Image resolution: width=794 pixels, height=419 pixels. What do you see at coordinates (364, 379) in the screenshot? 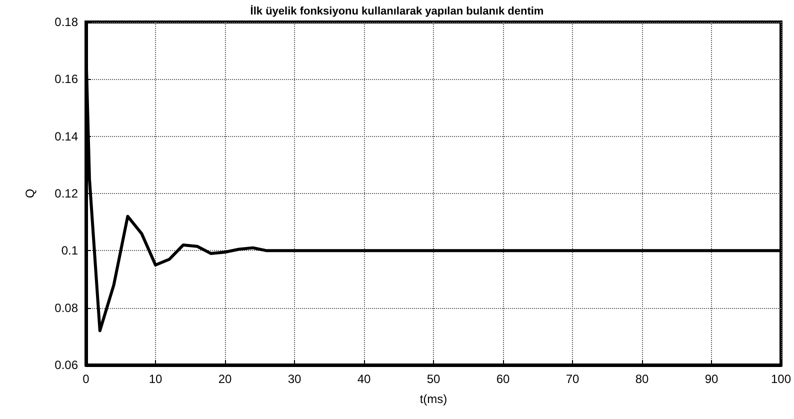
I see `x-tick-label: 40` at bounding box center [364, 379].